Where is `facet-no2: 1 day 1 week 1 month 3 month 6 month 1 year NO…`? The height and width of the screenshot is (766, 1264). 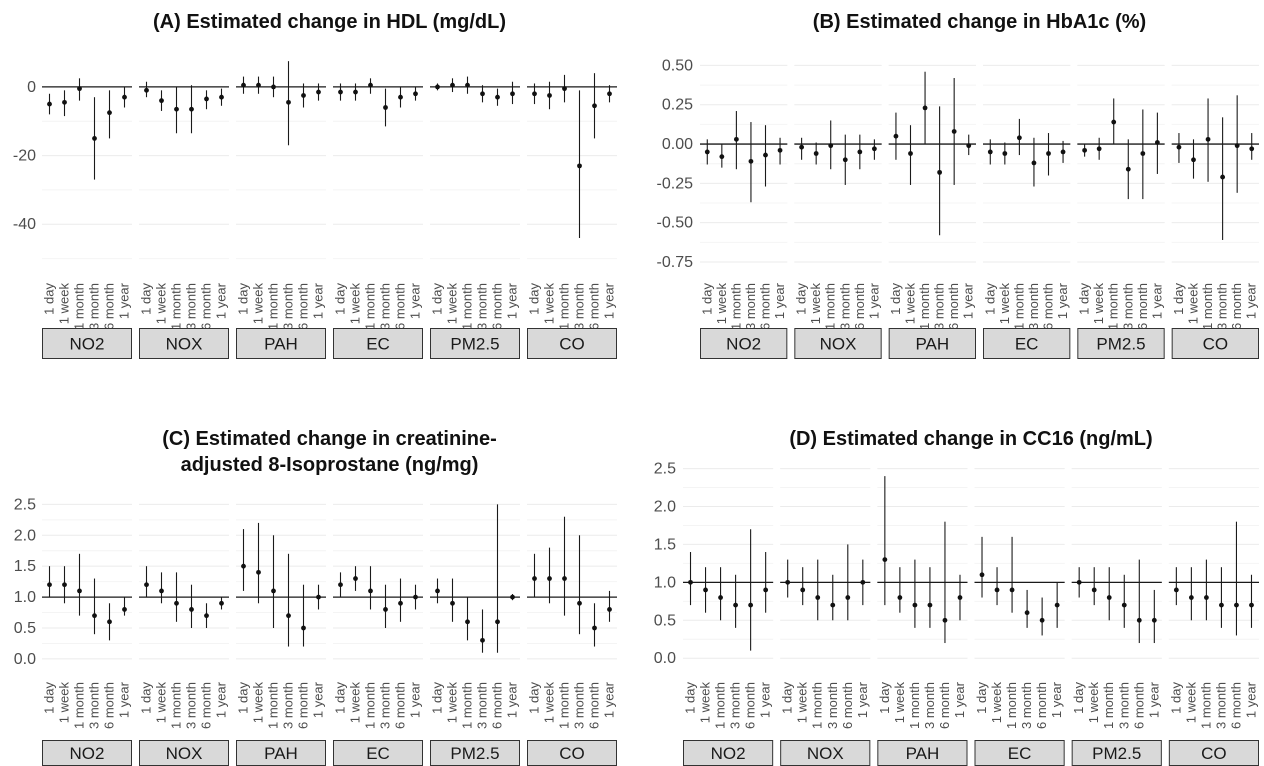
facet-no2: 1 day 1 week 1 month 3 month 6 month 1 year NO… is located at coordinates (87, 634).